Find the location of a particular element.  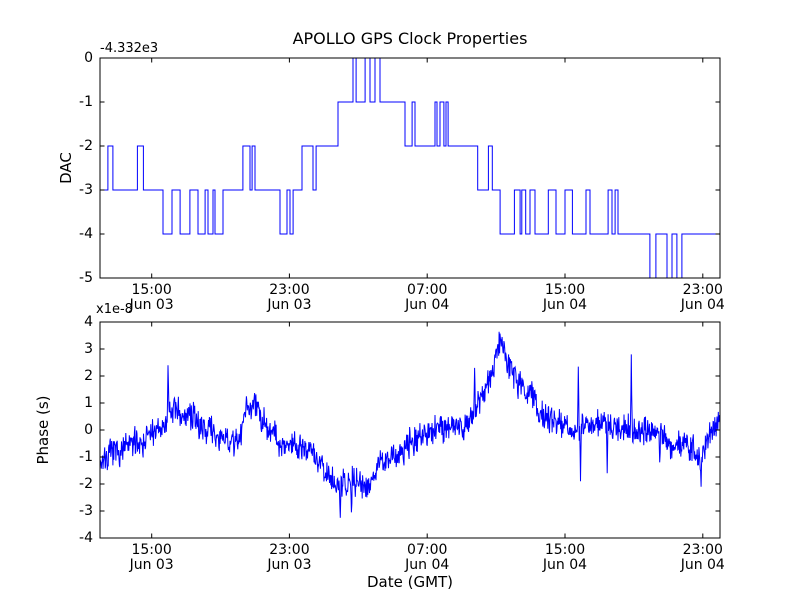

dac-x-tick-label: 07:00 Jun 04 is located at coordinates (427, 298).